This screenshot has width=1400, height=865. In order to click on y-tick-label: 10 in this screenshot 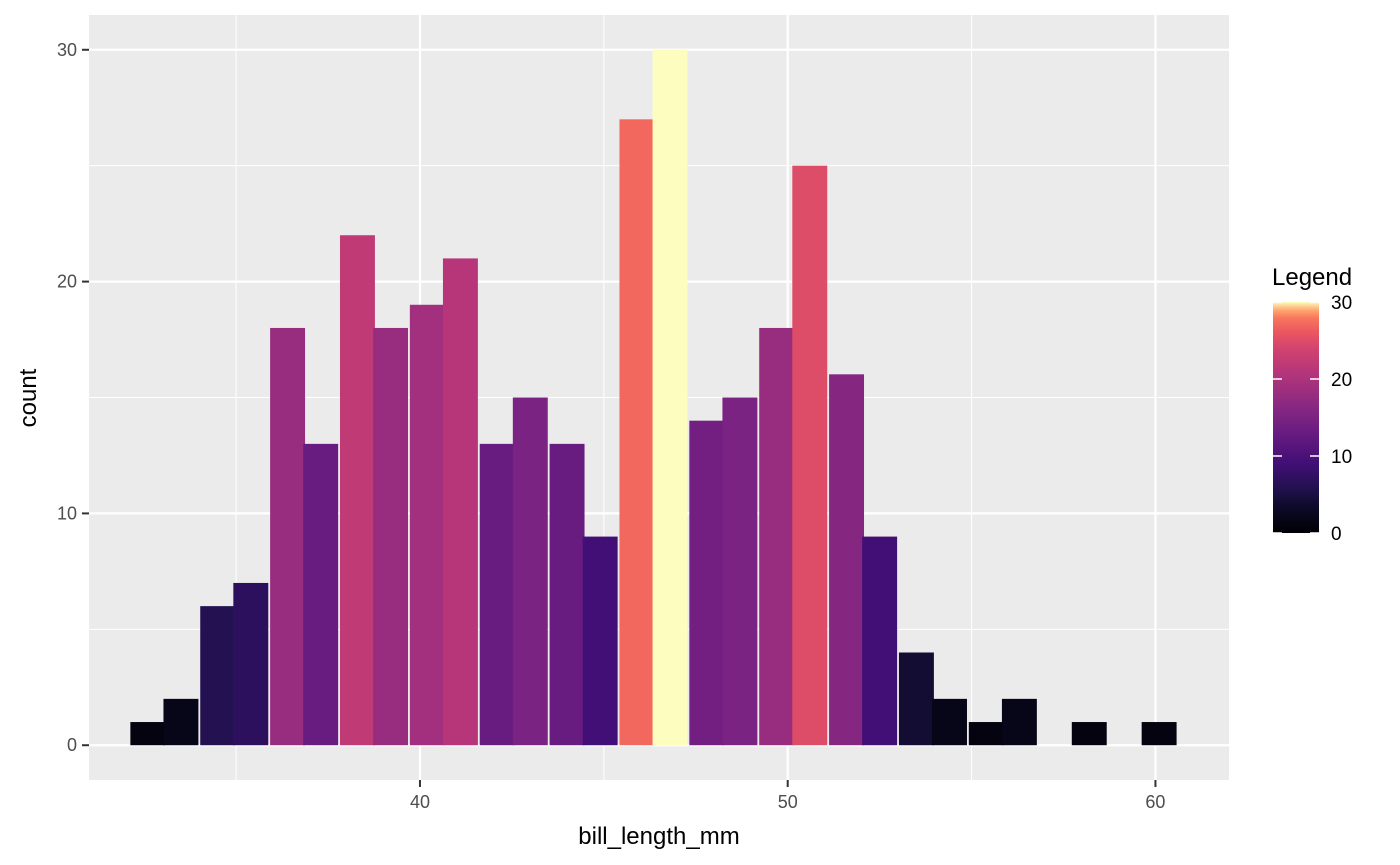, I will do `click(67, 513)`.